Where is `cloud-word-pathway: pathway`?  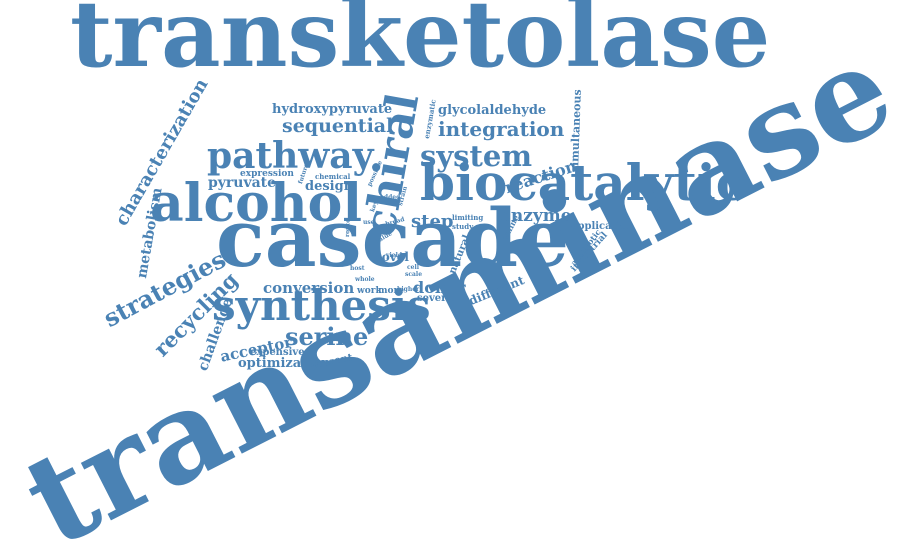 cloud-word-pathway: pathway is located at coordinates (290, 156).